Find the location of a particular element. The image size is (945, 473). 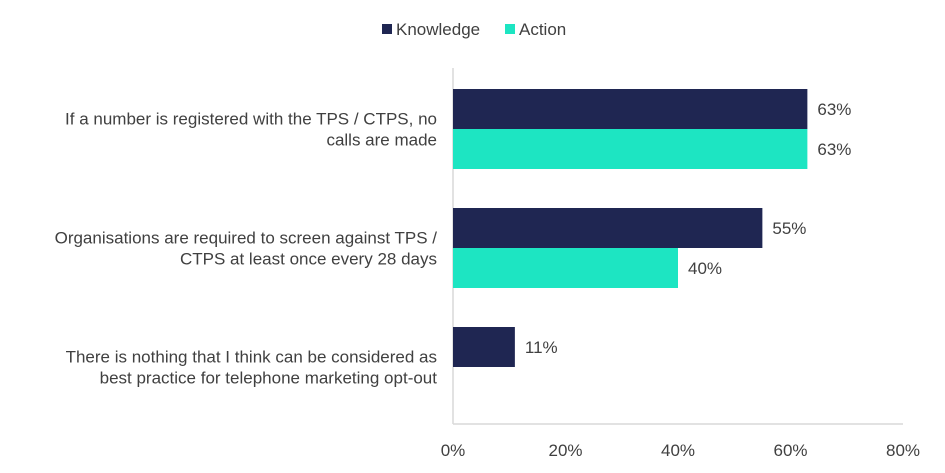

category-label: calls are made is located at coordinates (381, 140).